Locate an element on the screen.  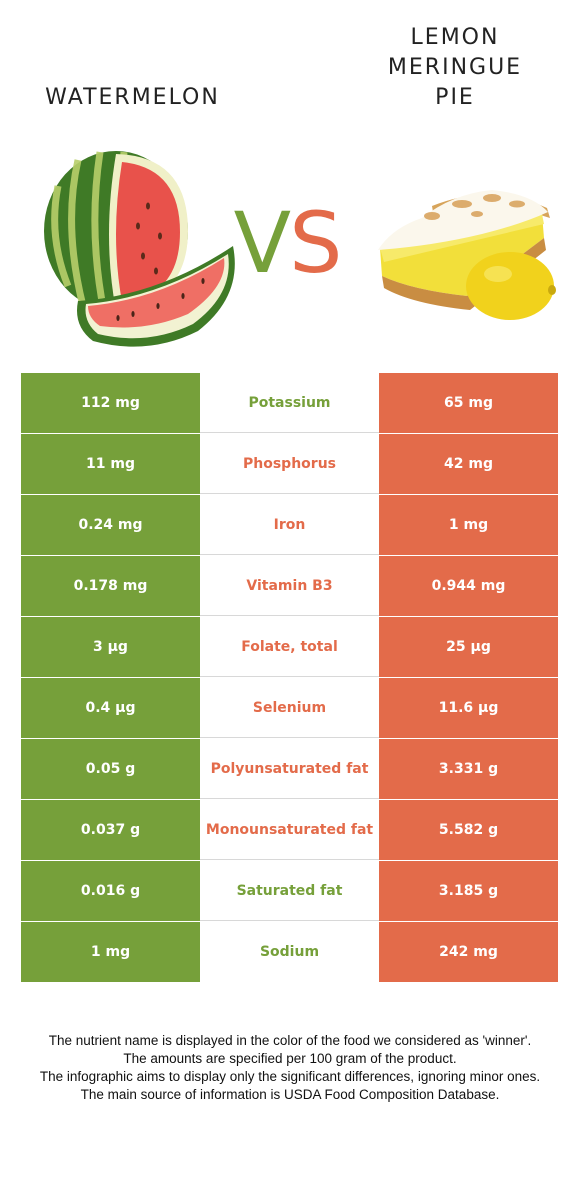
table-row: 0.4 µg Selenium 11.6 µg is located at coordinates (289, 708).